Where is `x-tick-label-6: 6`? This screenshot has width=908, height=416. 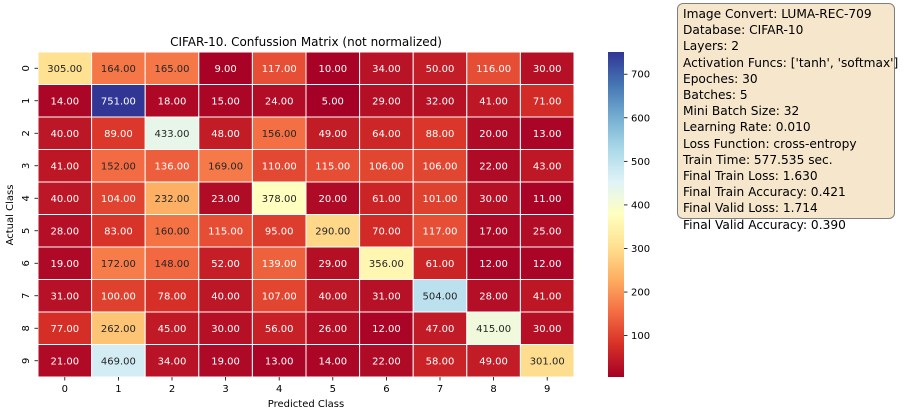
x-tick-label-6: 6 is located at coordinates (386, 389).